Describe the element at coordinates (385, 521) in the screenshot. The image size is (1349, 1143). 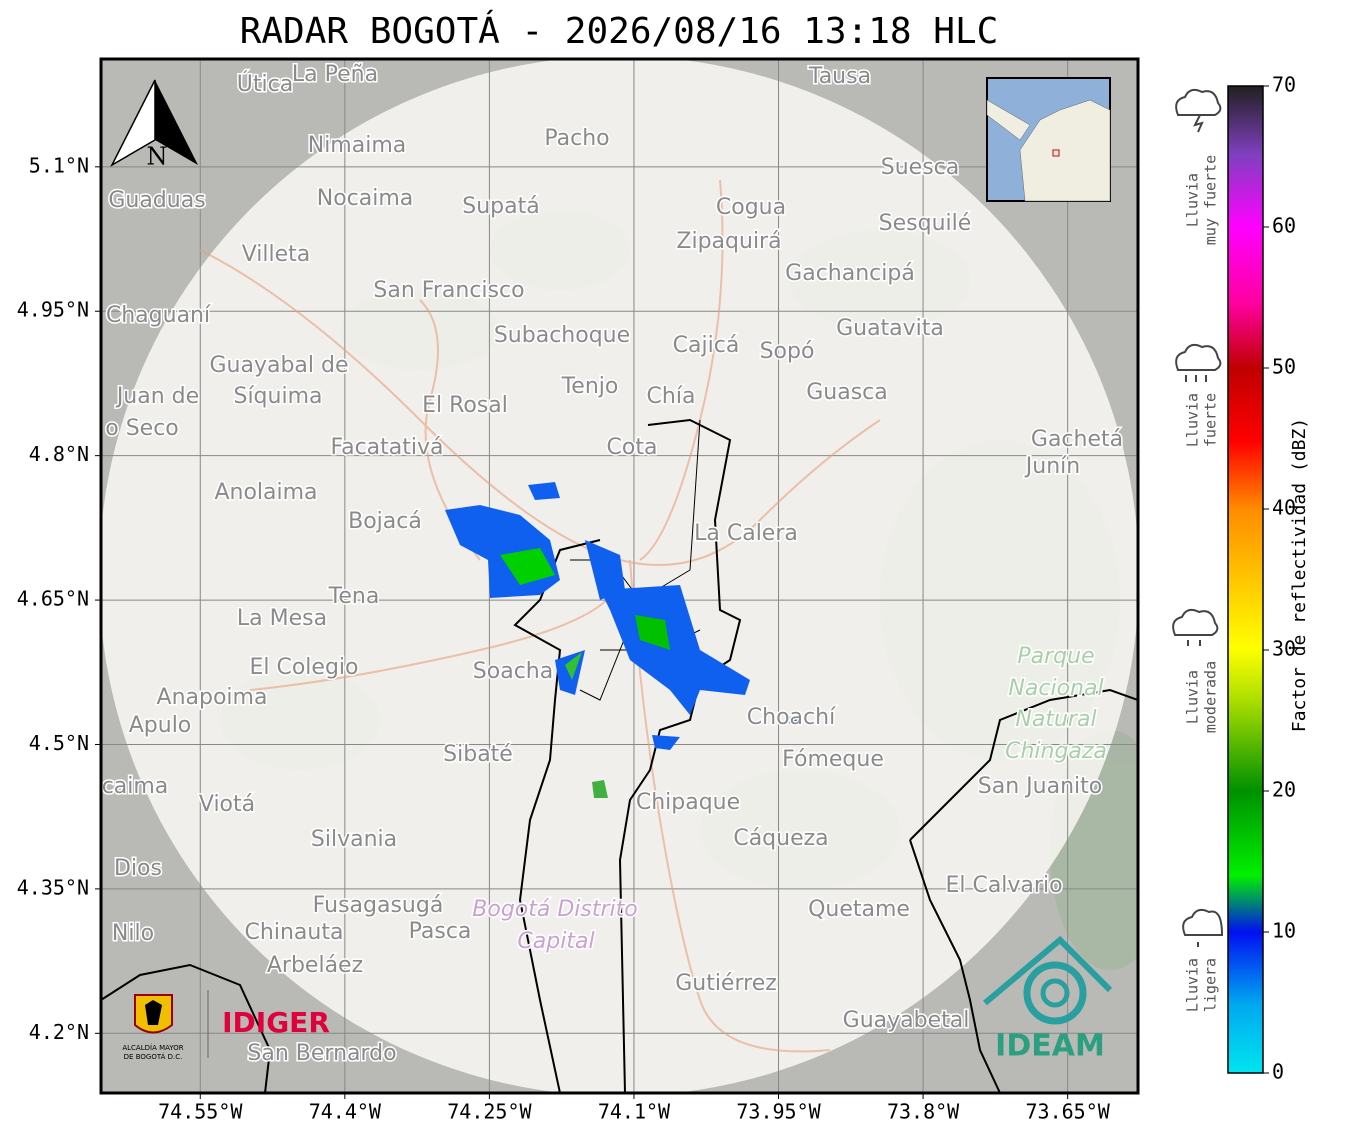
I see `place-label: Bojacá` at that location.